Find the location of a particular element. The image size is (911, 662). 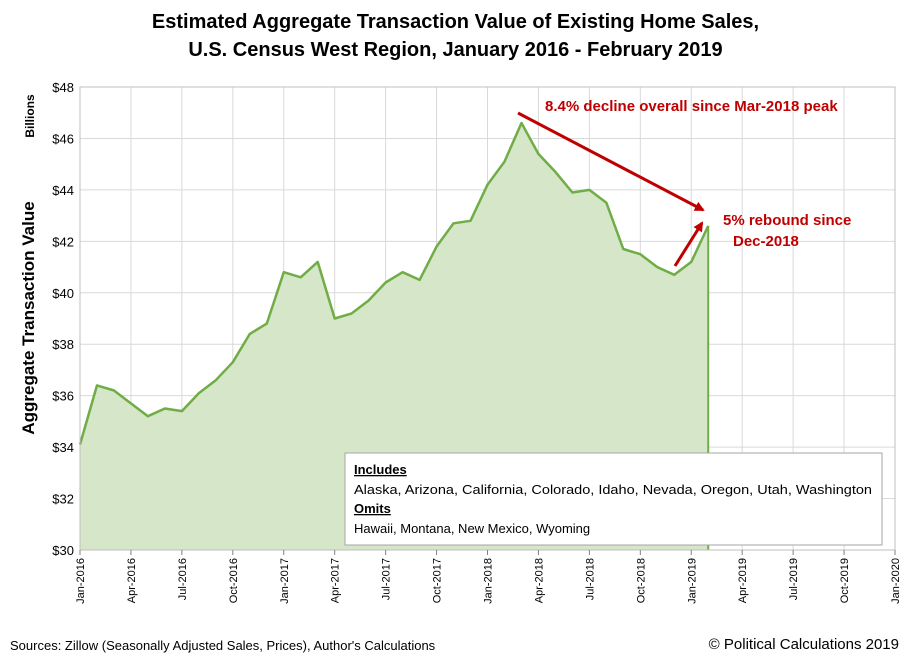

y-tick-label: $46 is located at coordinates (63, 138).